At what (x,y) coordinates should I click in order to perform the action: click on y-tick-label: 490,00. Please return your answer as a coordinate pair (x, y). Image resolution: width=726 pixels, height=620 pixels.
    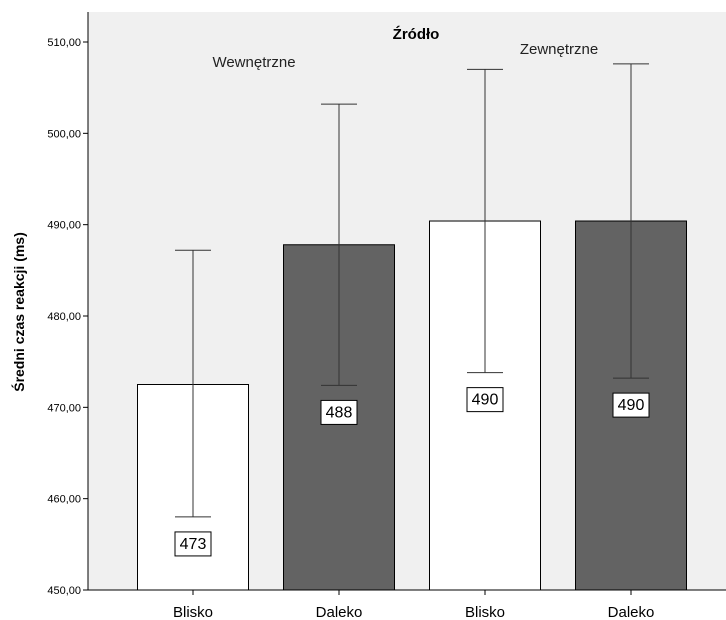
    Looking at the image, I should click on (64, 226).